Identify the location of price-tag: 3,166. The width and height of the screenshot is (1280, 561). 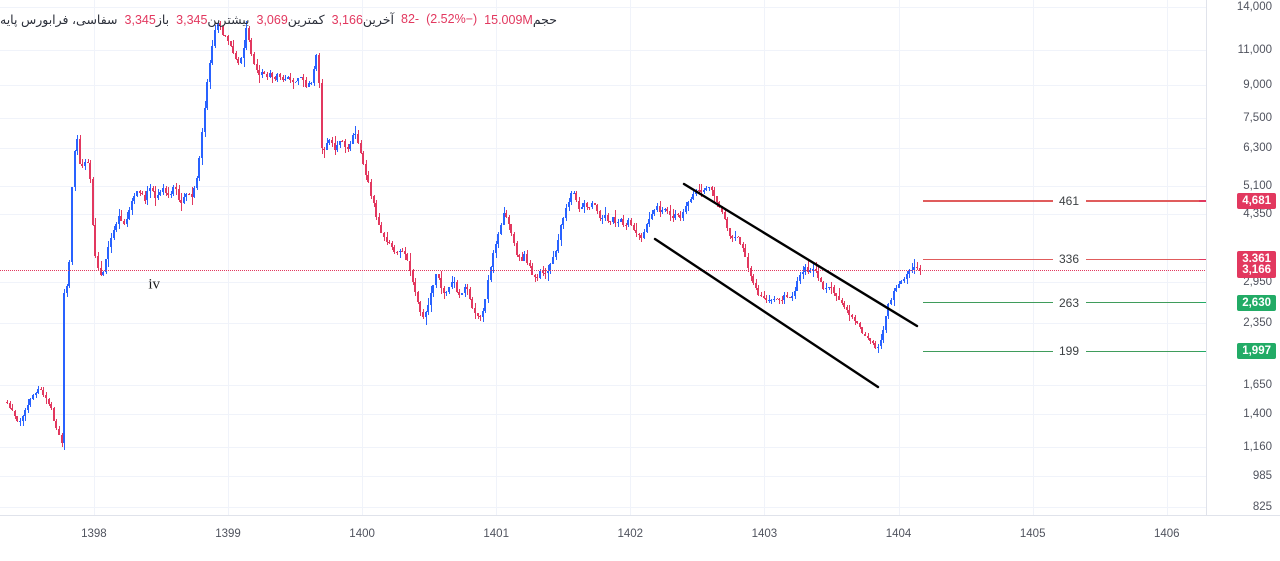
(1256, 269).